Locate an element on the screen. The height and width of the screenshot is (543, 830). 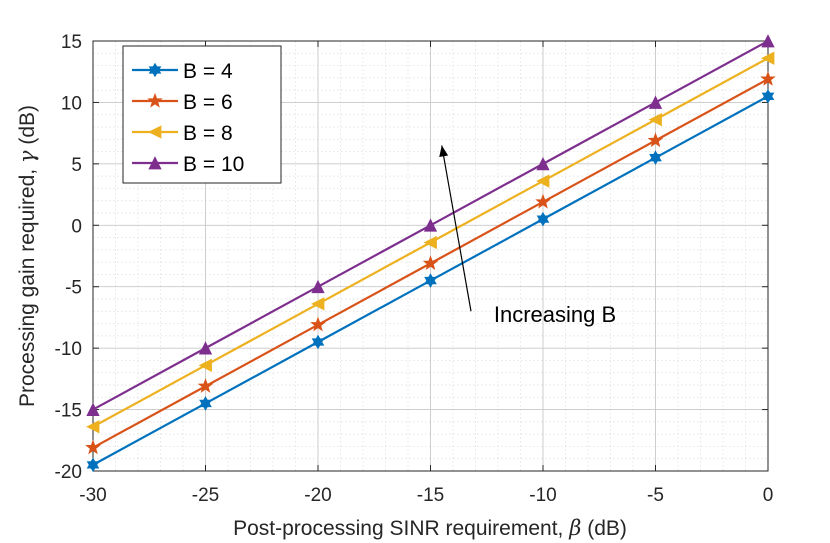
annotation-arrowhead is located at coordinates (444, 151).